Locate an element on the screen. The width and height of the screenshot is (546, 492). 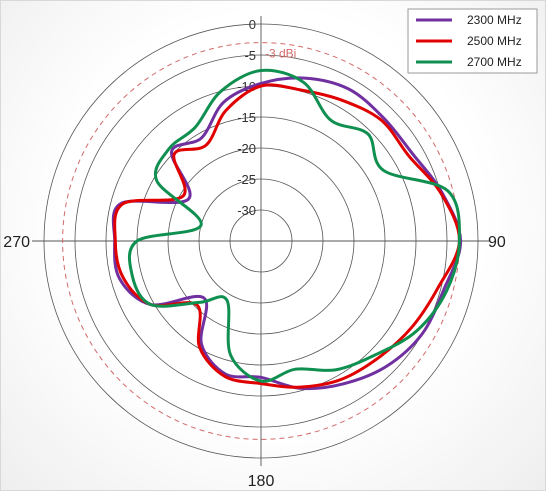
r-tick-label: -25 is located at coordinates (246, 179).